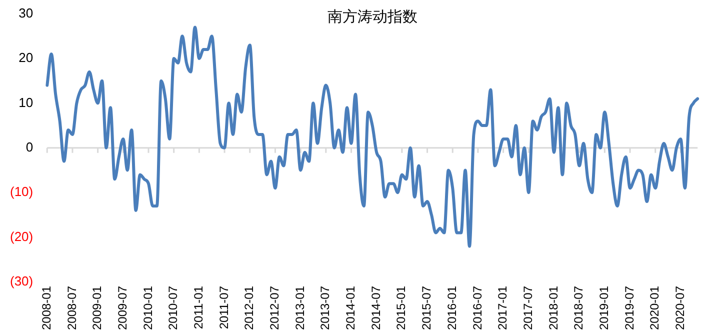  Describe the element at coordinates (401, 308) in the screenshot. I see `x-tick-label: 2015-01` at that location.